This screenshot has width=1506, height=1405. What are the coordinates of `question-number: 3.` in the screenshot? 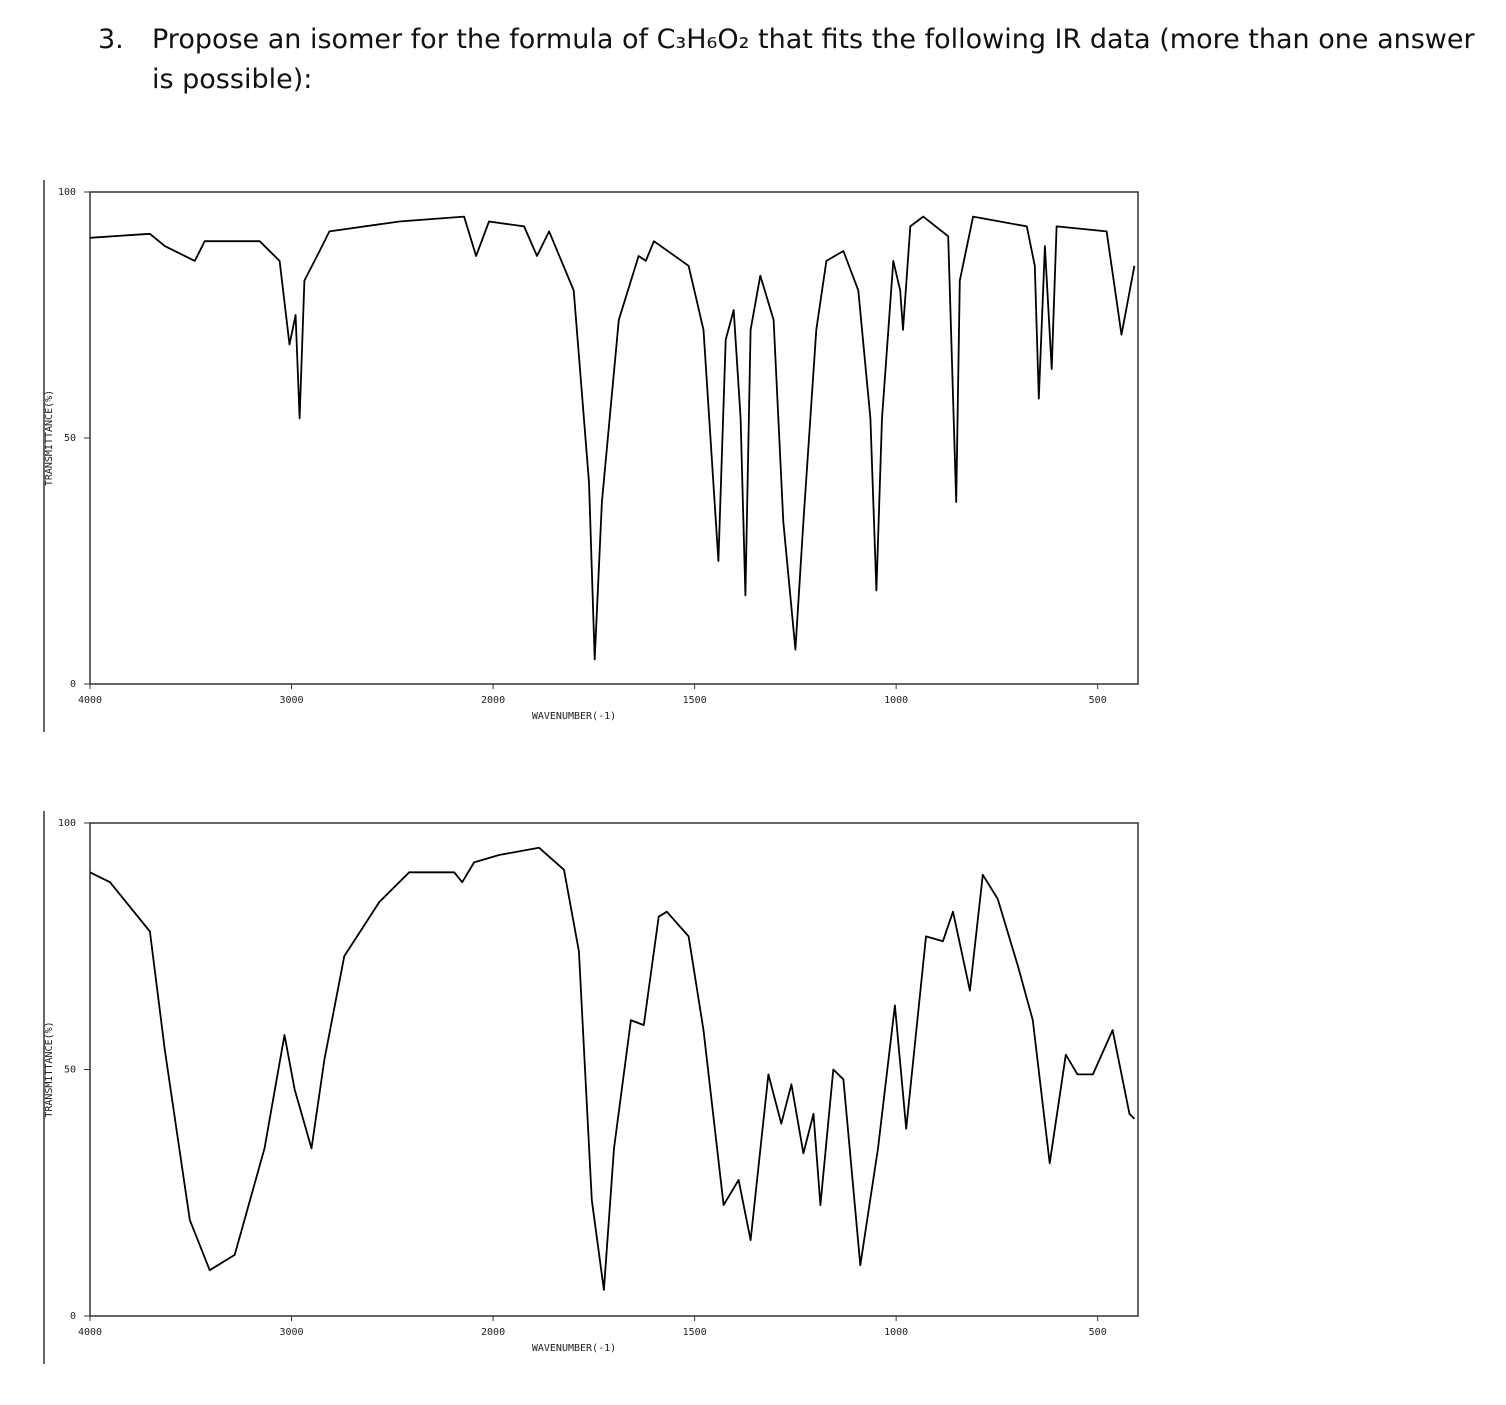 It's located at (111, 39).